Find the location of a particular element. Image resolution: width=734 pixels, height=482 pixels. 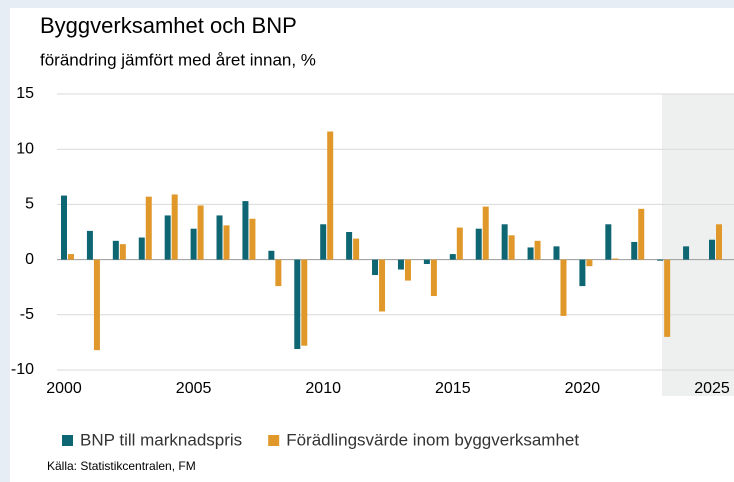

legend-label: BNP till marknadspris is located at coordinates (161, 439).